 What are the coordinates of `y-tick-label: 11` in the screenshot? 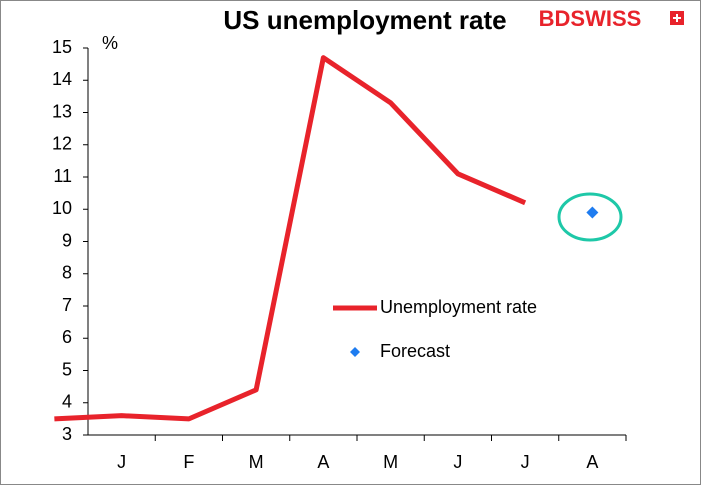 It's located at (62, 176).